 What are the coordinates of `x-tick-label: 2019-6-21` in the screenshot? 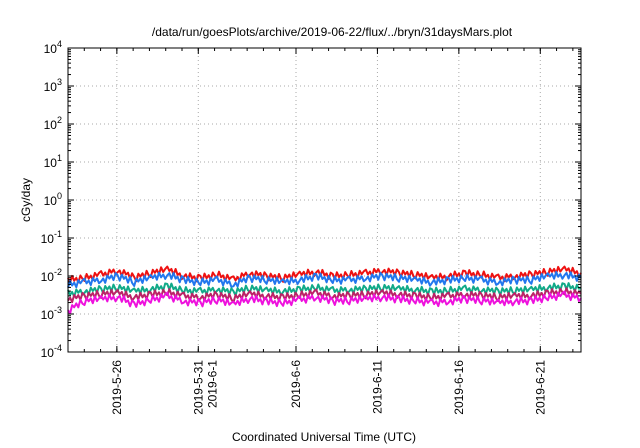 It's located at (540, 387).